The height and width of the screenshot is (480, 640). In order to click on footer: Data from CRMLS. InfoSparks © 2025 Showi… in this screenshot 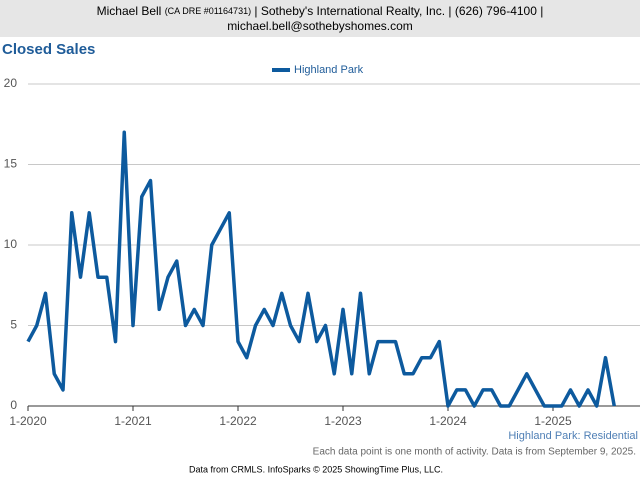, I will do `click(316, 469)`.